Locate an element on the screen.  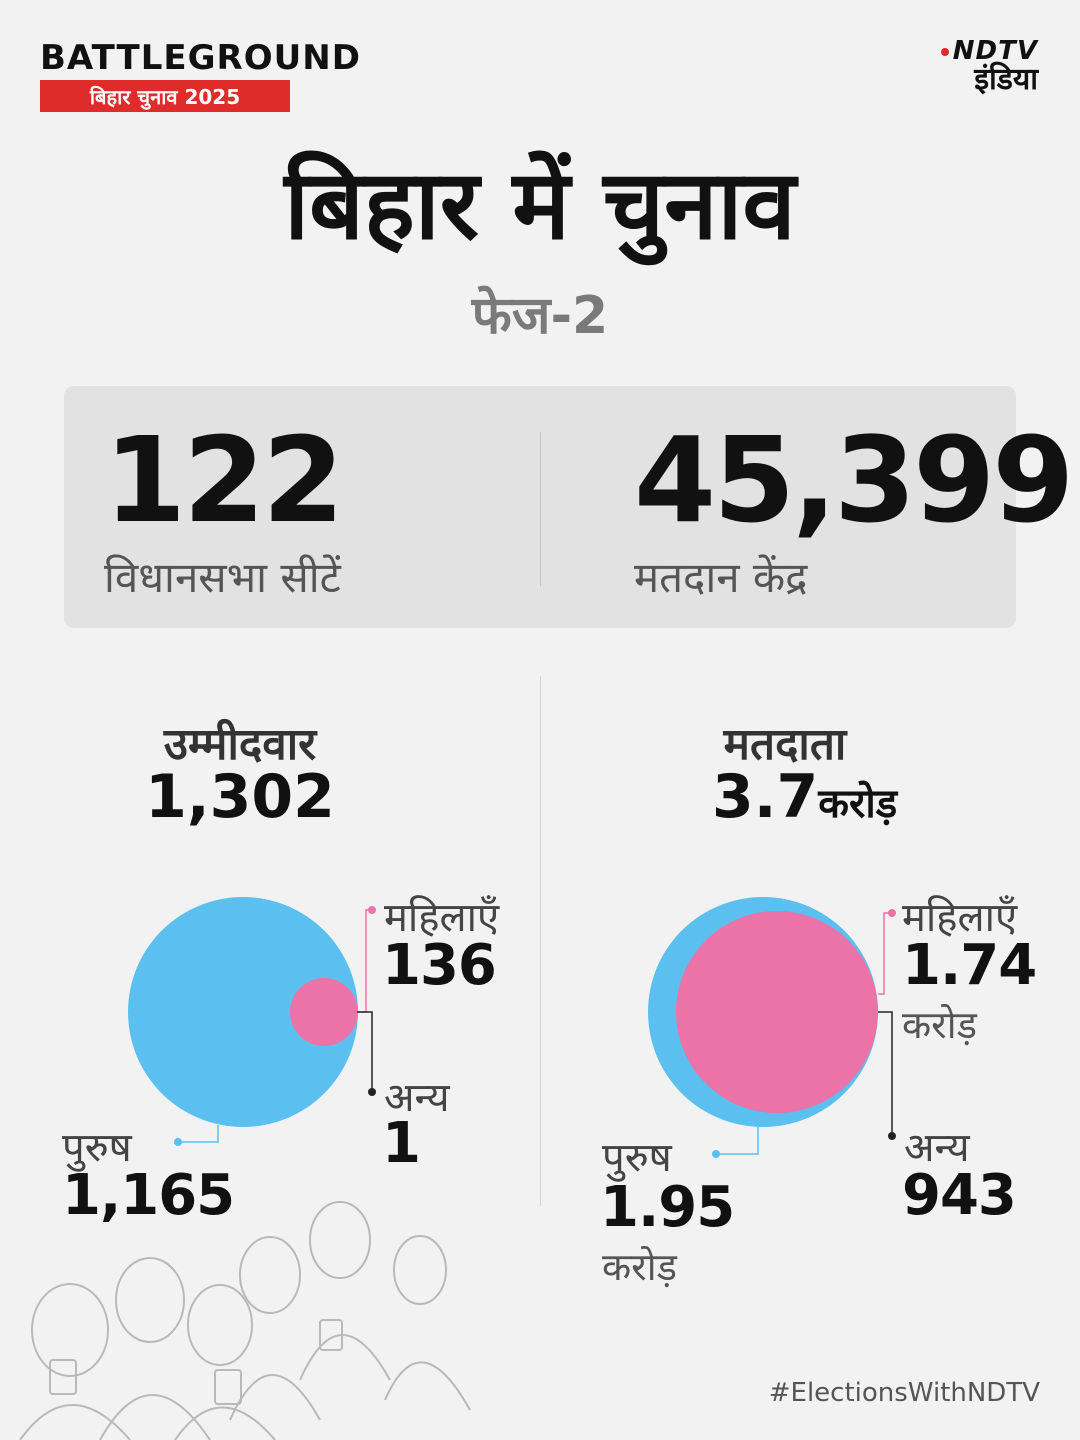
booths-value: 45,399 is located at coordinates (854, 480).